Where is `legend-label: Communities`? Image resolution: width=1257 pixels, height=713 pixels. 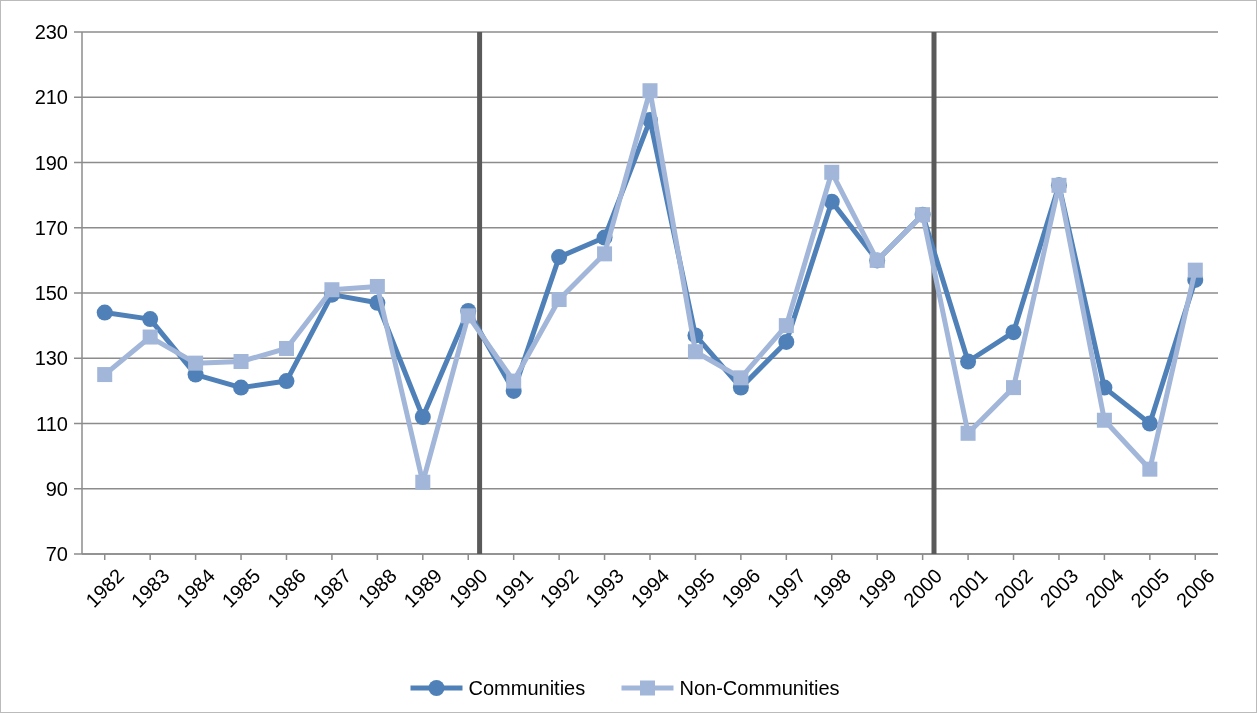 legend-label: Communities is located at coordinates (527, 688).